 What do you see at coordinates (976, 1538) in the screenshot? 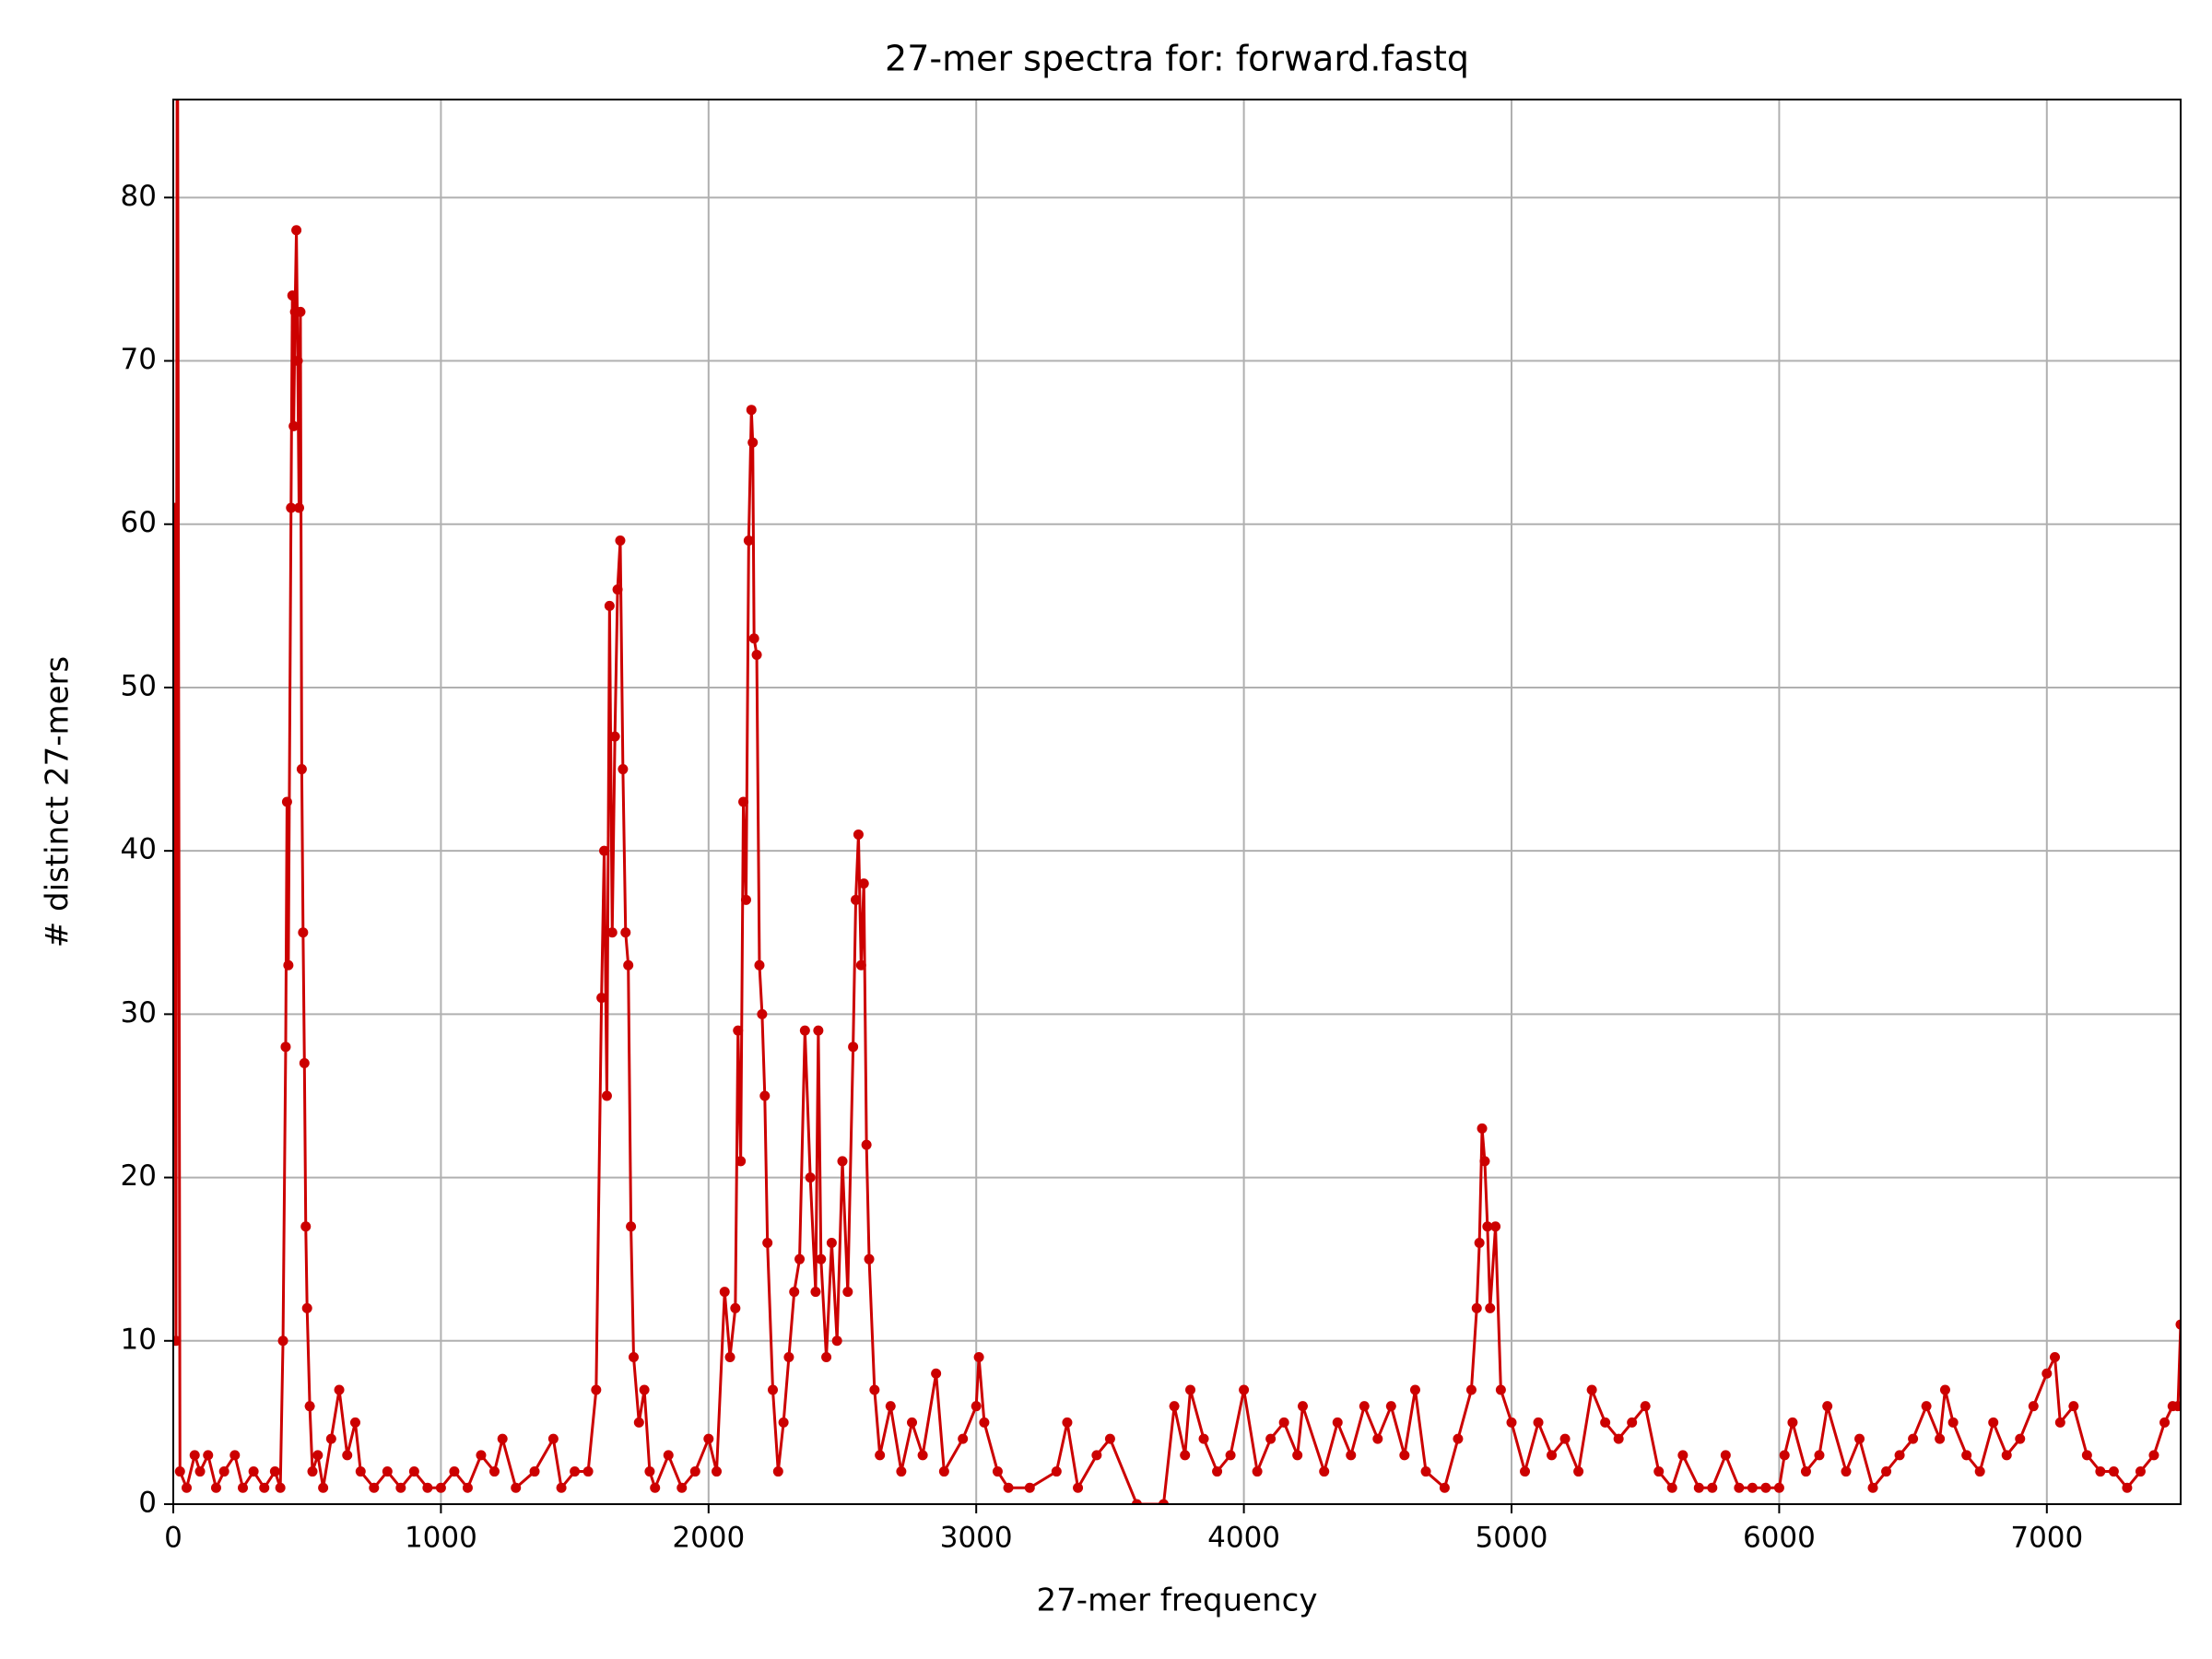
I see `x-tick-label: 3000` at bounding box center [976, 1538].